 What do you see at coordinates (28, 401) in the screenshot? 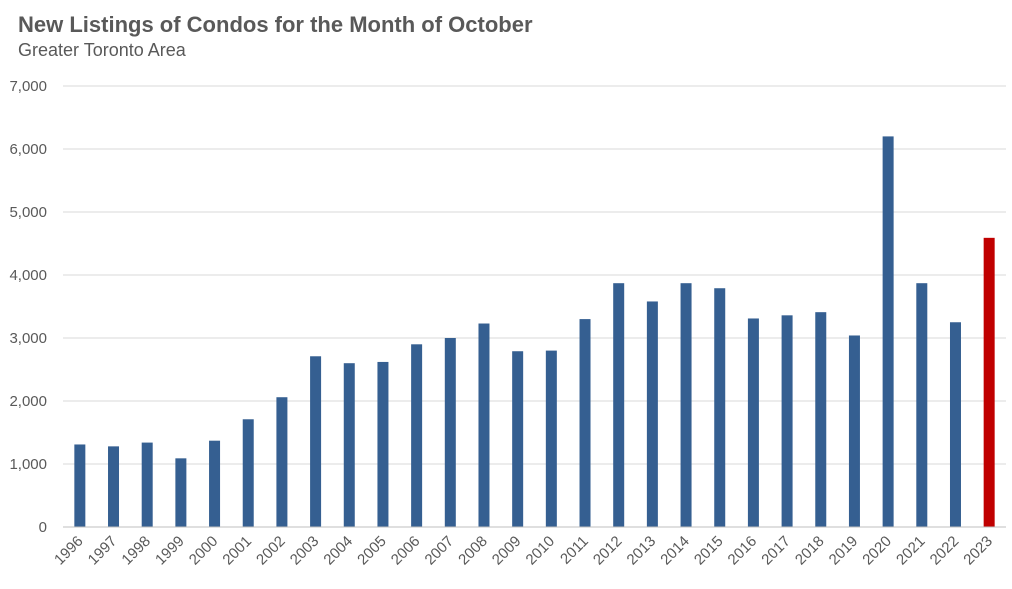
I see `y-tick-label: 2,000` at bounding box center [28, 401].